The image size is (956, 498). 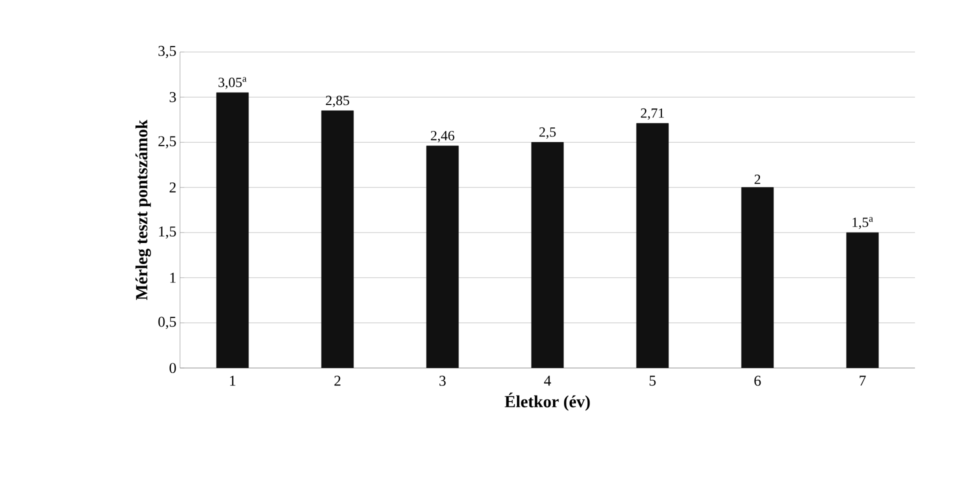 I want to click on y-tick-label: 2, so click(x=173, y=187).